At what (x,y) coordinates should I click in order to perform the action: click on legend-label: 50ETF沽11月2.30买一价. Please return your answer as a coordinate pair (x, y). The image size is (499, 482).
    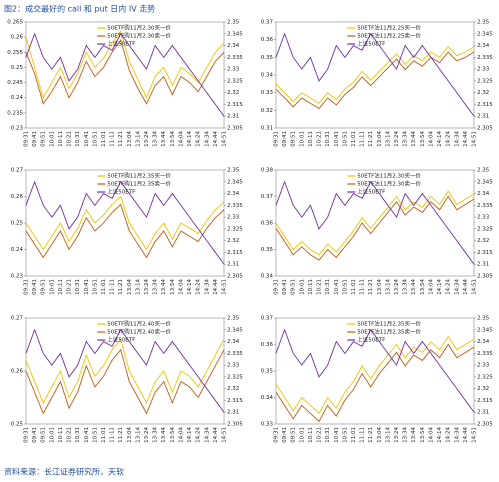
    Looking at the image, I should click on (389, 176).